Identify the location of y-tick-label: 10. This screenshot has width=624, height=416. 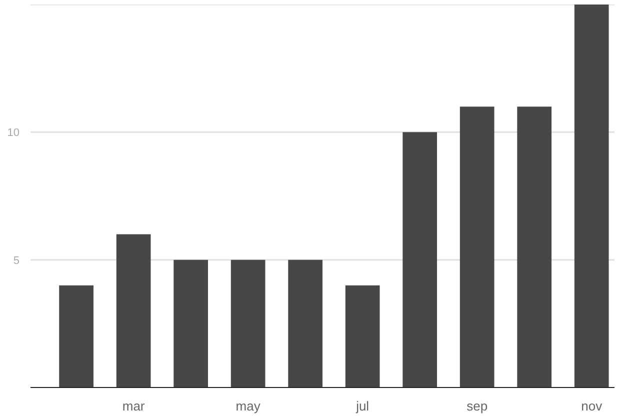
(13, 133).